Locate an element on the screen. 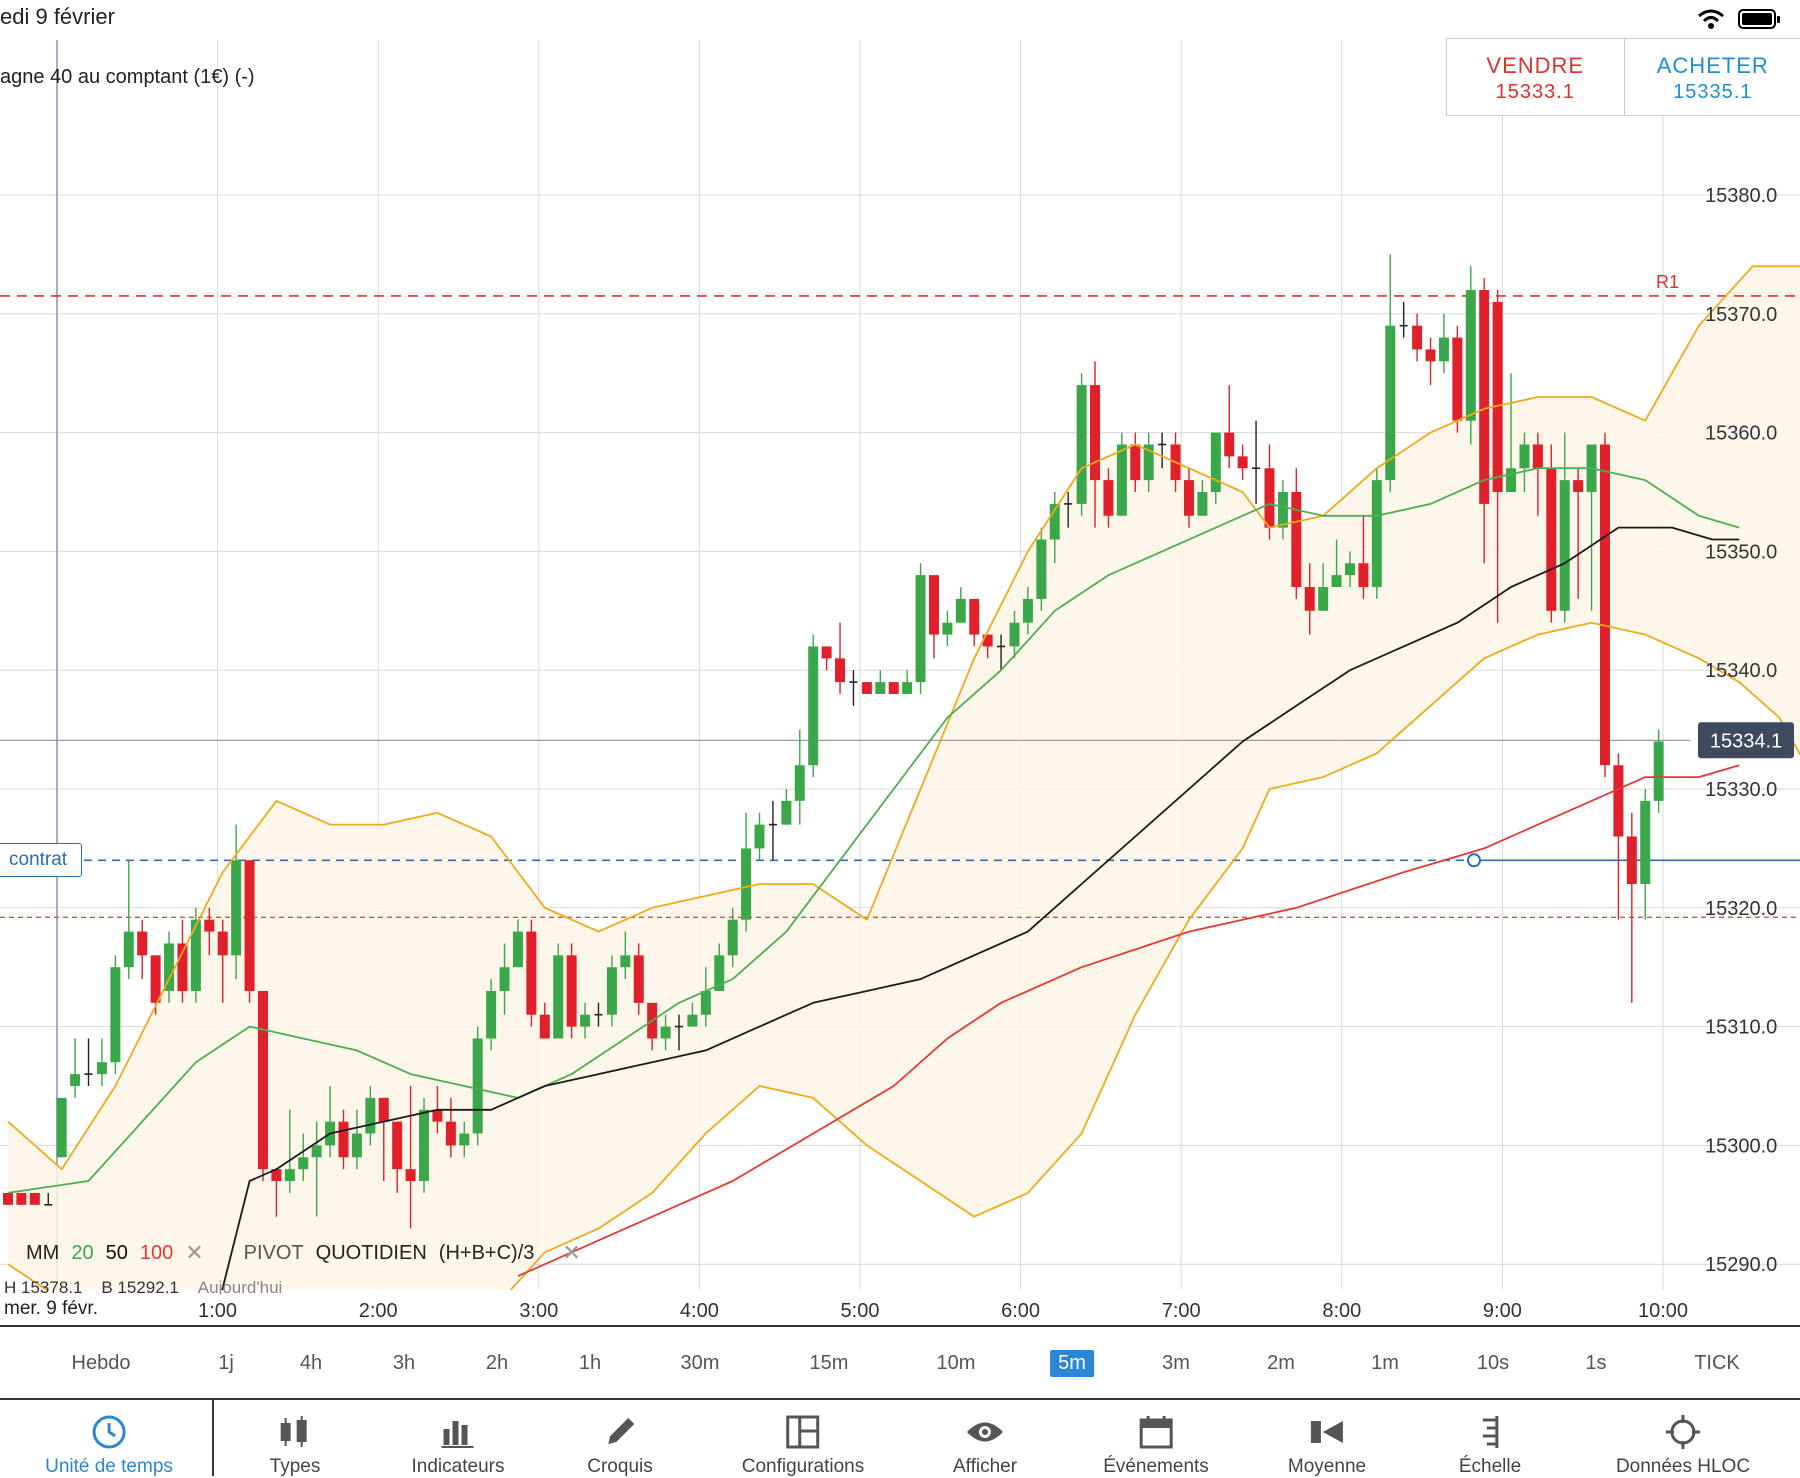  toolbar-label: Unité de temps is located at coordinates (109, 1467).